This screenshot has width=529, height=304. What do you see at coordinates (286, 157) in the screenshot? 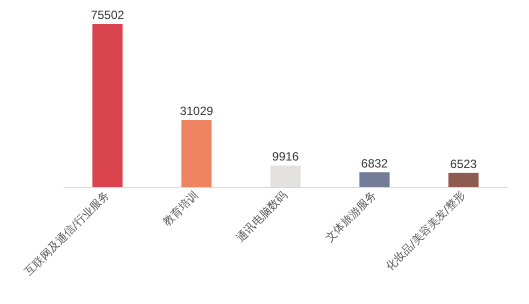
I see `data-label: 9916` at bounding box center [286, 157].